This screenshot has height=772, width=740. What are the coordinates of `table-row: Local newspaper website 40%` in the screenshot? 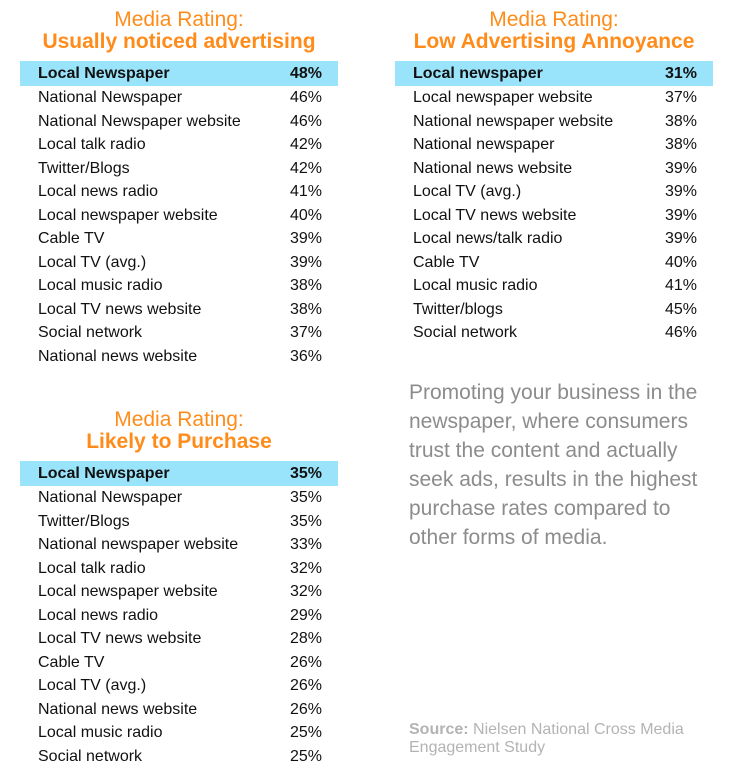 It's located at (179, 216).